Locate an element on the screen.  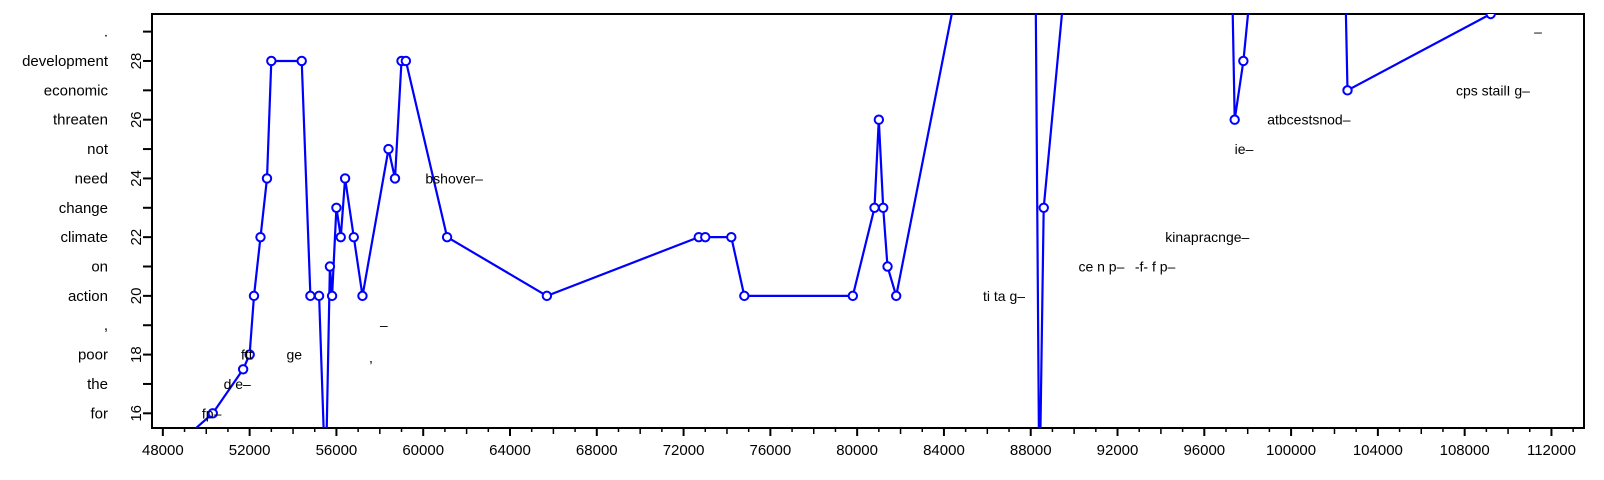
y-category-label: . is located at coordinates (106, 32).